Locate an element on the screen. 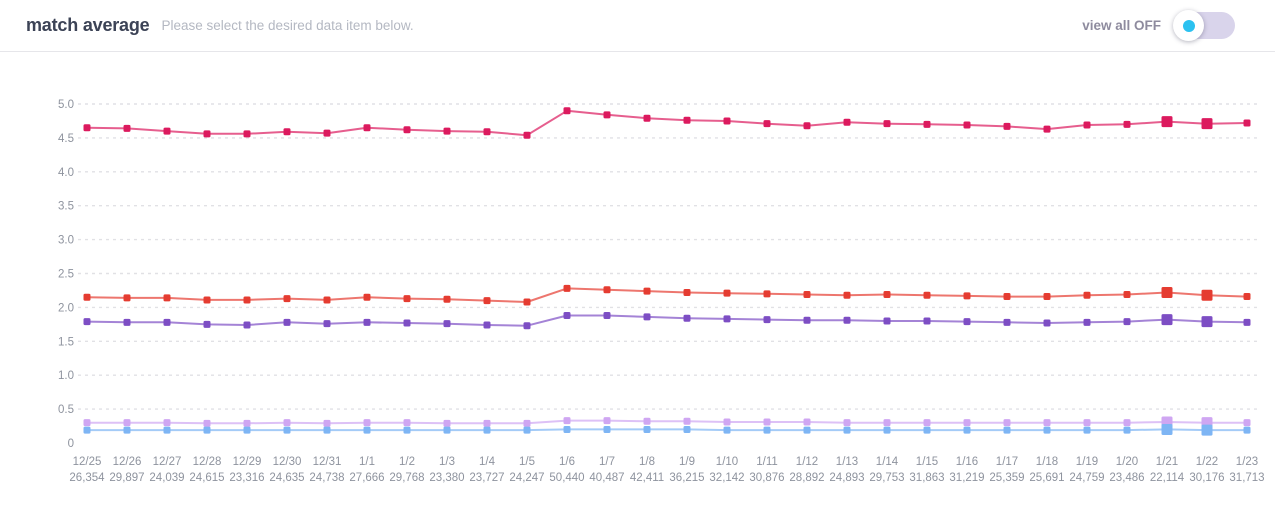 The image size is (1275, 531). toggle-knob is located at coordinates (1188, 25).